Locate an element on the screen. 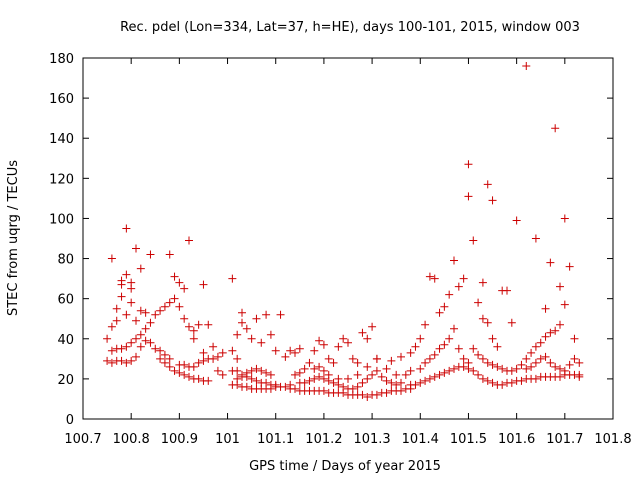  x-tick-label: 101 is located at coordinates (227, 439).